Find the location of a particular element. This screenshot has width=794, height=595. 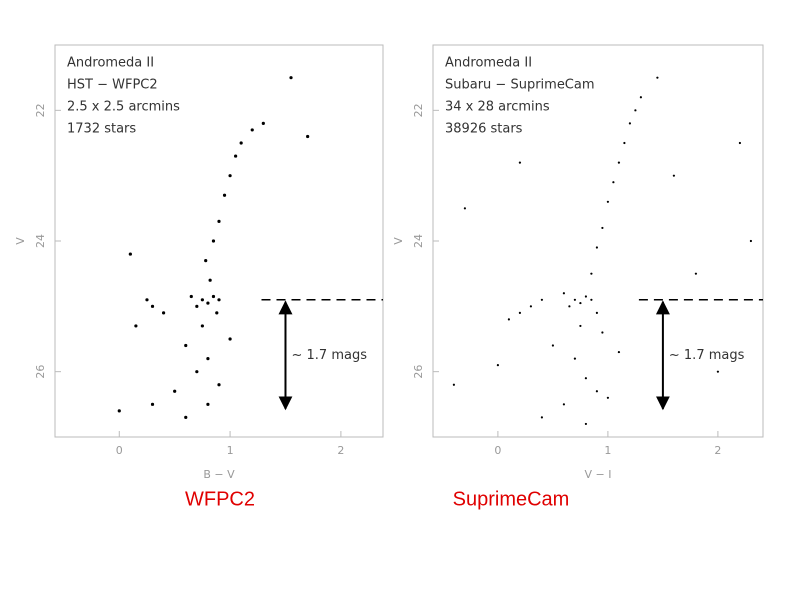

x-tick-label: 0 is located at coordinates (497, 450).